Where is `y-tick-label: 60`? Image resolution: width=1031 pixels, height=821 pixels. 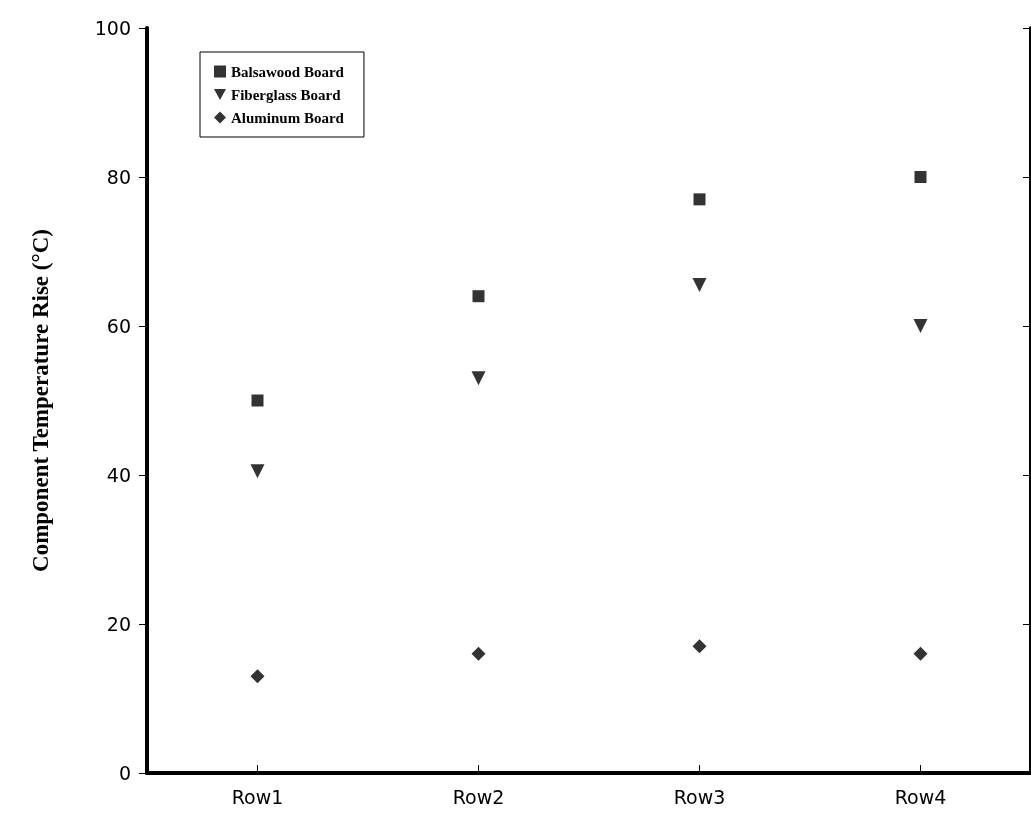
y-tick-label: 60 is located at coordinates (118, 326).